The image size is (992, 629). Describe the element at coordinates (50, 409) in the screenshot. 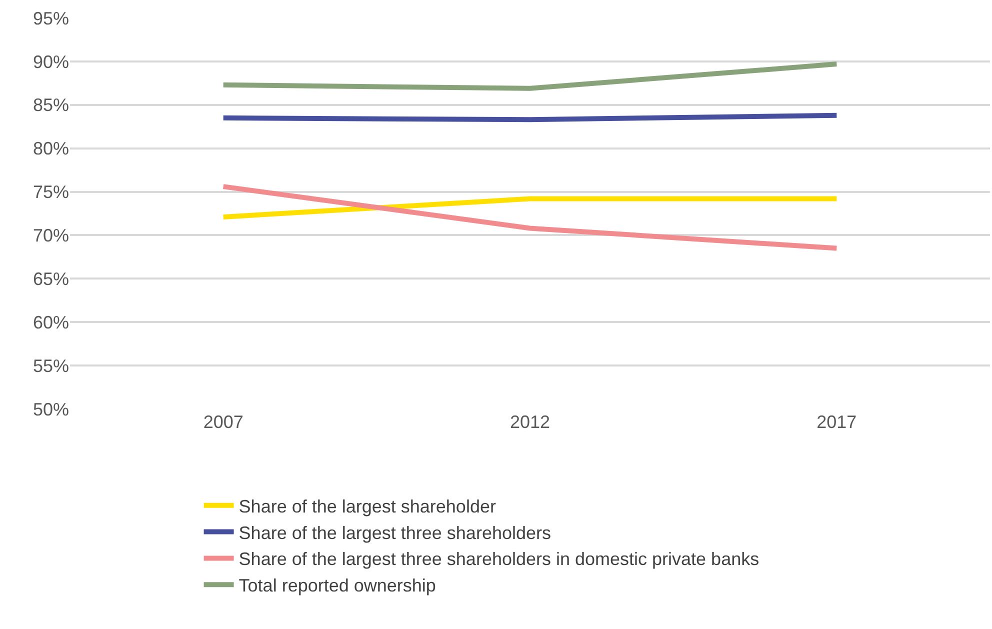

I see `y-tick-label: 50%` at that location.